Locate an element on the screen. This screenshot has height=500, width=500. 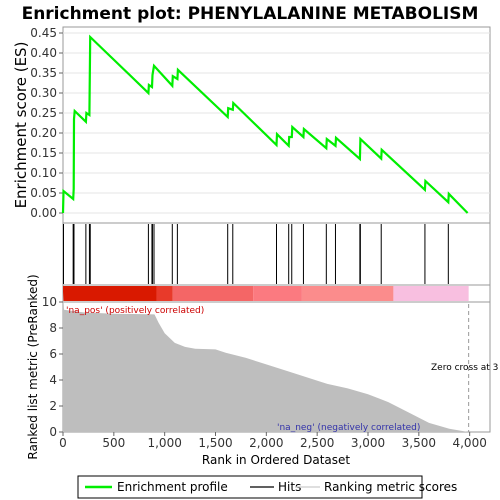
es-tick-label: 0.30 is located at coordinates (43, 93).